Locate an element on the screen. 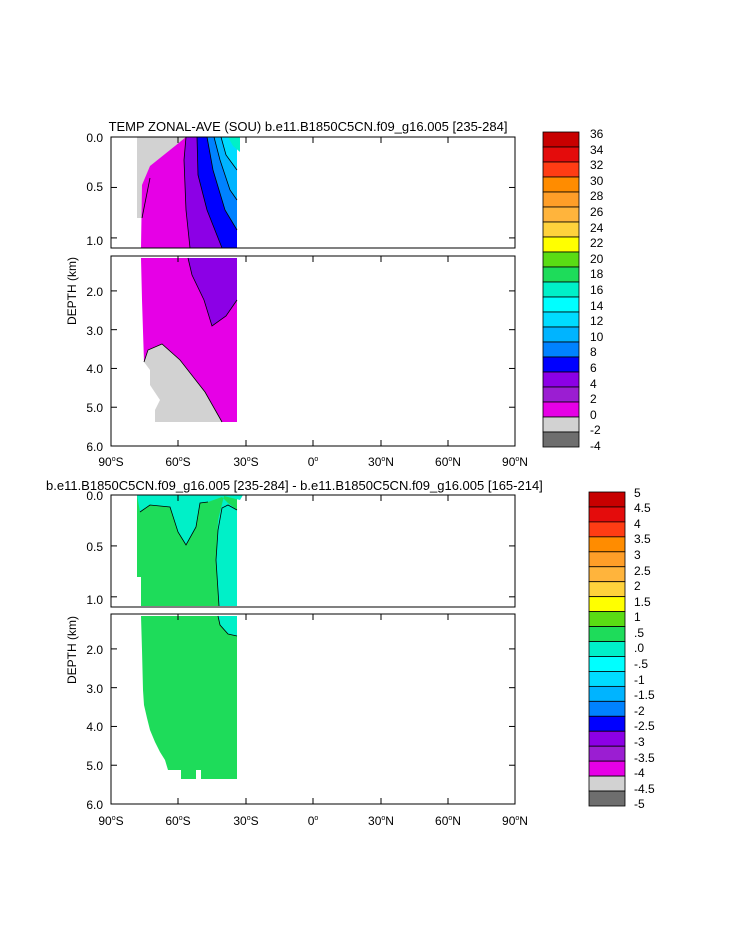  colorbar-label: 2.5 is located at coordinates (642, 571).